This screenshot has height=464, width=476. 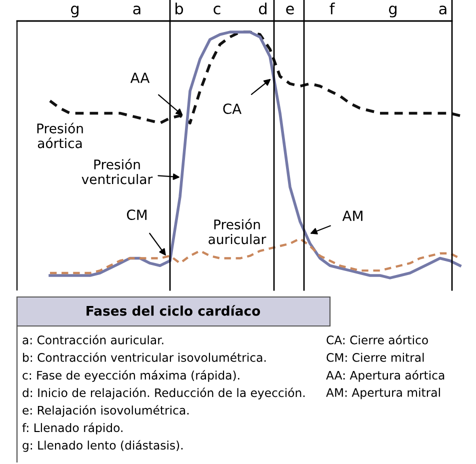 I want to click on text: a: Contracción auricular., so click(x=93, y=339).